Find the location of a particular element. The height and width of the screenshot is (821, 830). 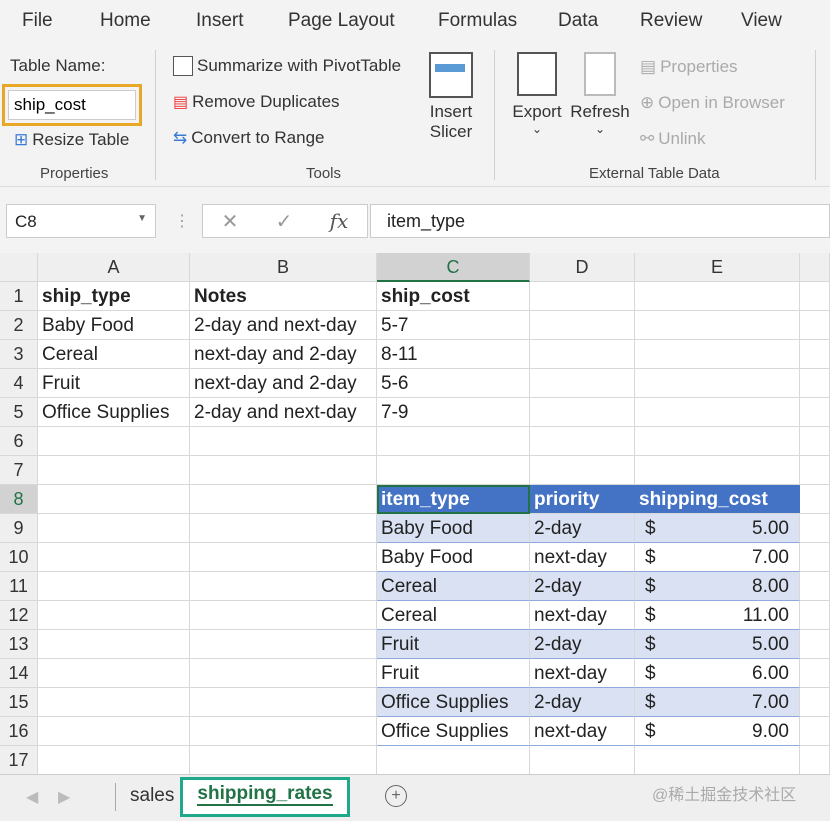

cell-C13: Fruit is located at coordinates (453, 644).